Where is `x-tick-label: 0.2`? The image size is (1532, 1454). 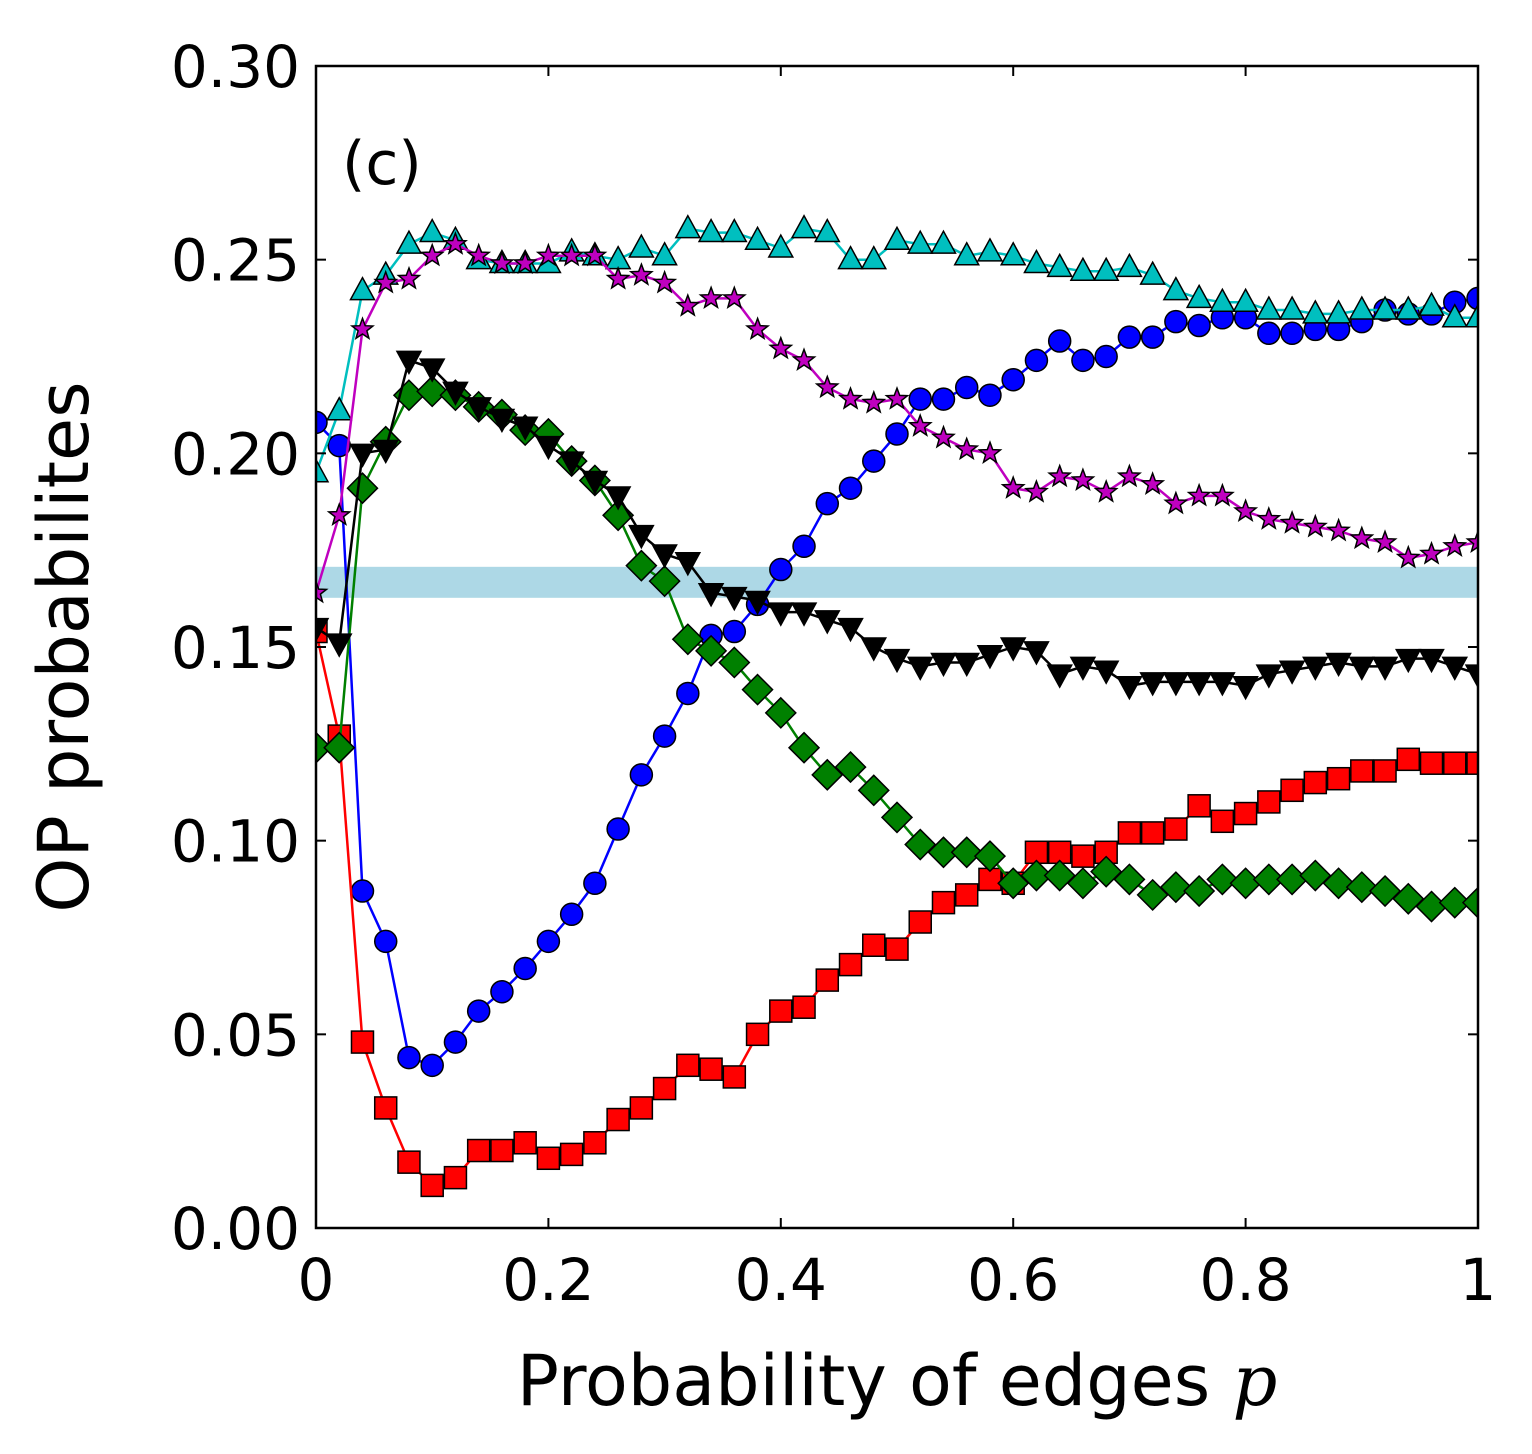 x-tick-label: 0.2 is located at coordinates (548, 1280).